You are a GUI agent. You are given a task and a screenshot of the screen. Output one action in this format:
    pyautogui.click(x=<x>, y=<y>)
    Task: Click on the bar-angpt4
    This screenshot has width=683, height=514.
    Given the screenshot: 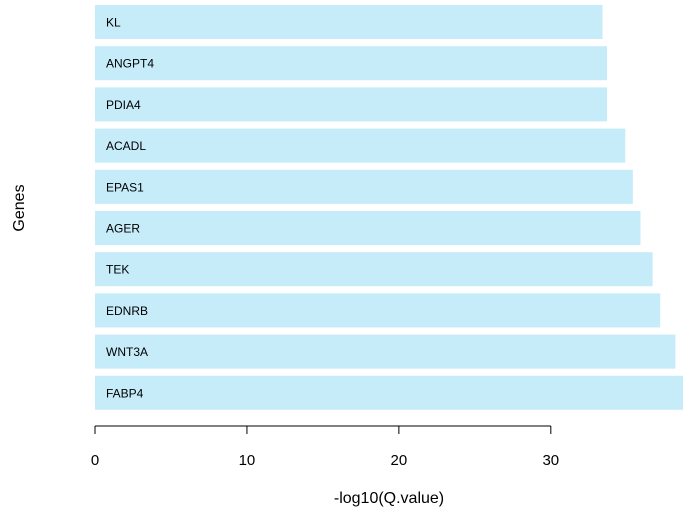 What is the action you would take?
    pyautogui.click(x=351, y=63)
    